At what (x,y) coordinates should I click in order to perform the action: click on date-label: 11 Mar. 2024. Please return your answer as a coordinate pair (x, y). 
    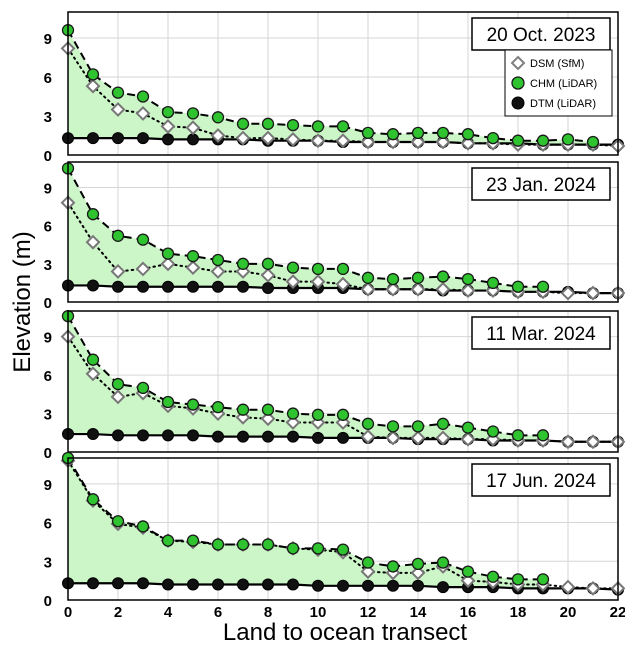
    Looking at the image, I should click on (541, 334).